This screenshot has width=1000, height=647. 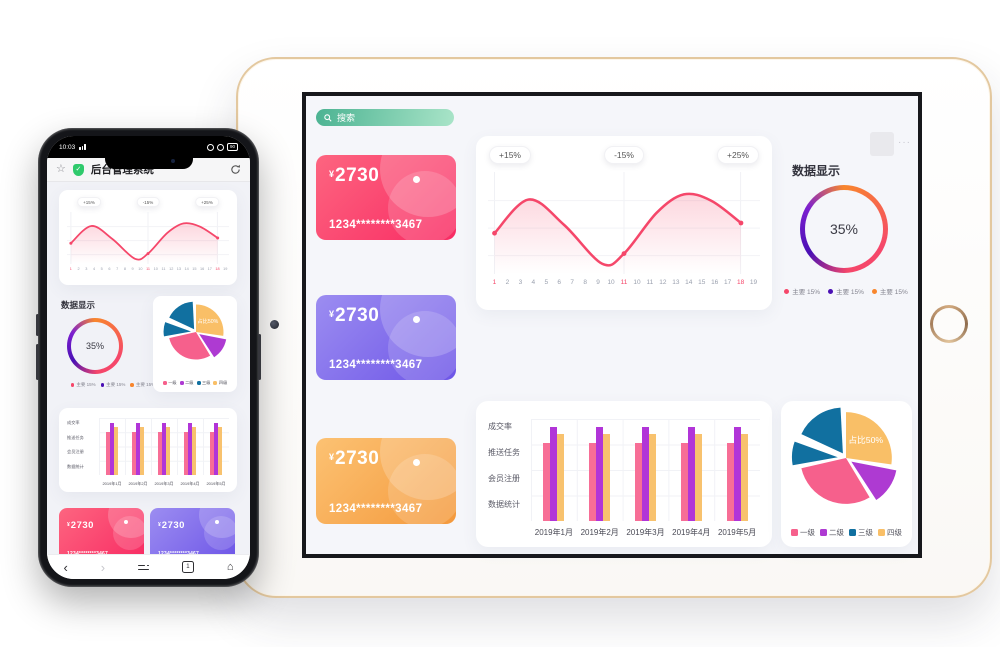 I want to click on x-tick: 13, so click(x=179, y=269).